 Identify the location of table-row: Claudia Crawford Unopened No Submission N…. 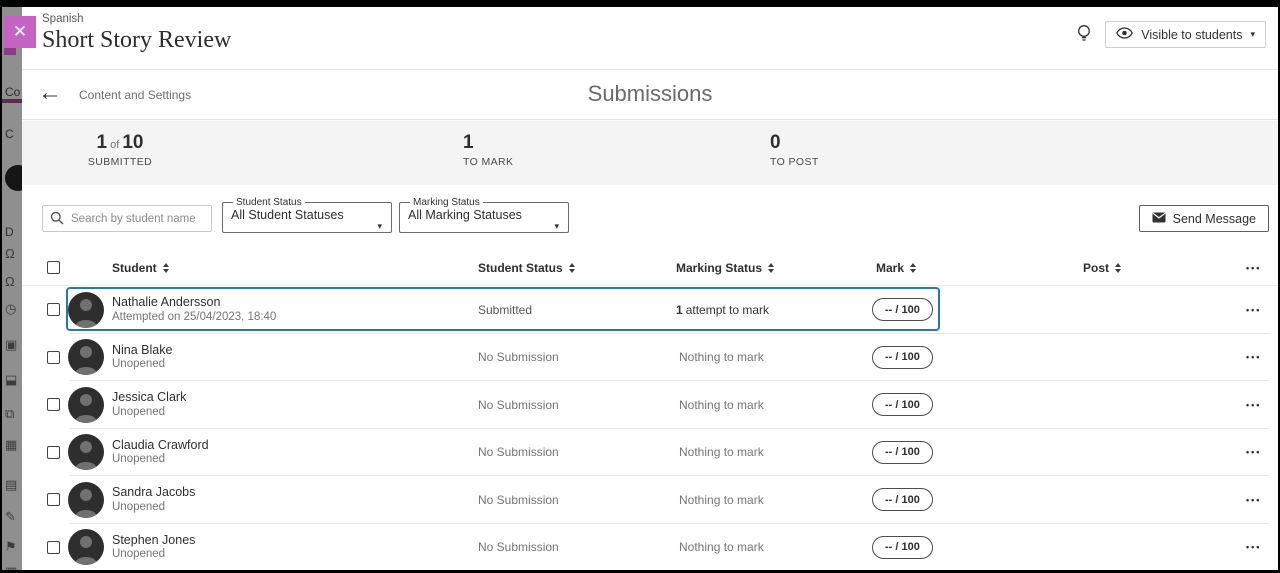
(650, 453).